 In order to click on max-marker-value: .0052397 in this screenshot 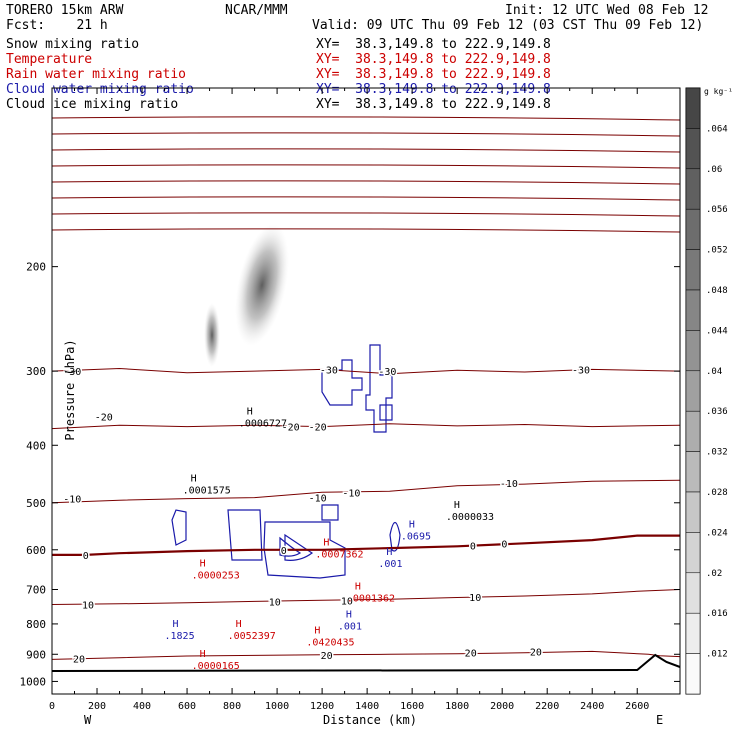, I will do `click(252, 636)`.